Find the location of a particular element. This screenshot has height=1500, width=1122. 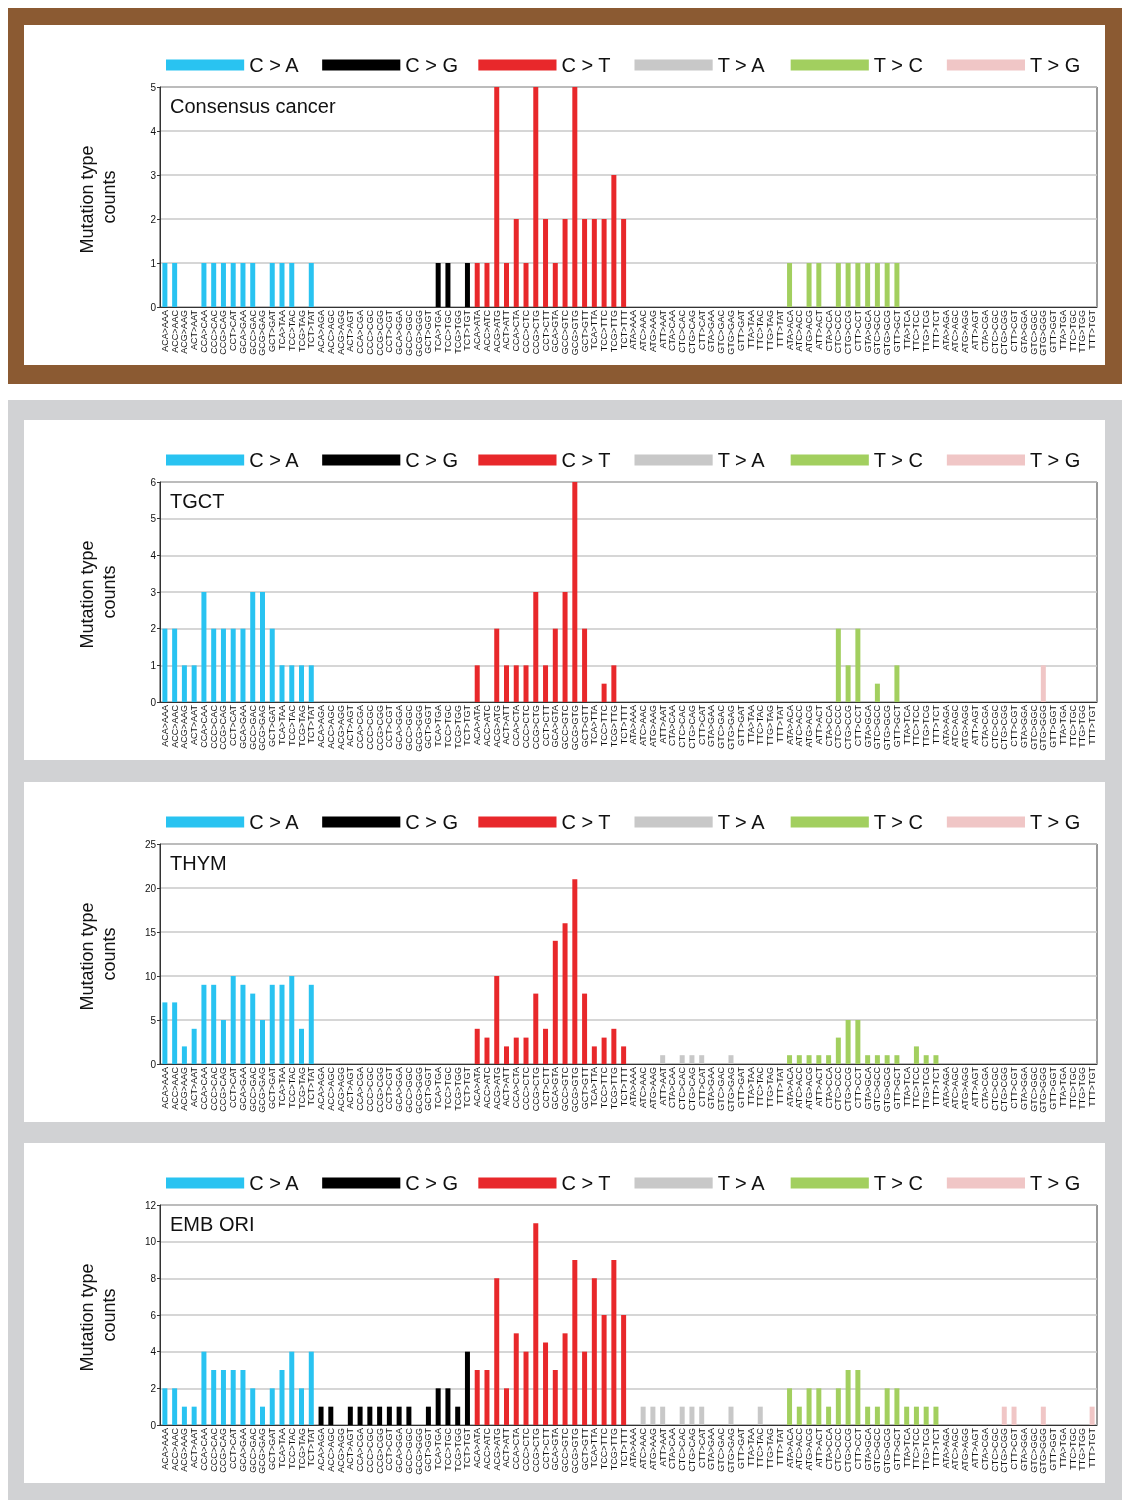

x-tick-label: GCC>GAC is located at coordinates (252, 1089).